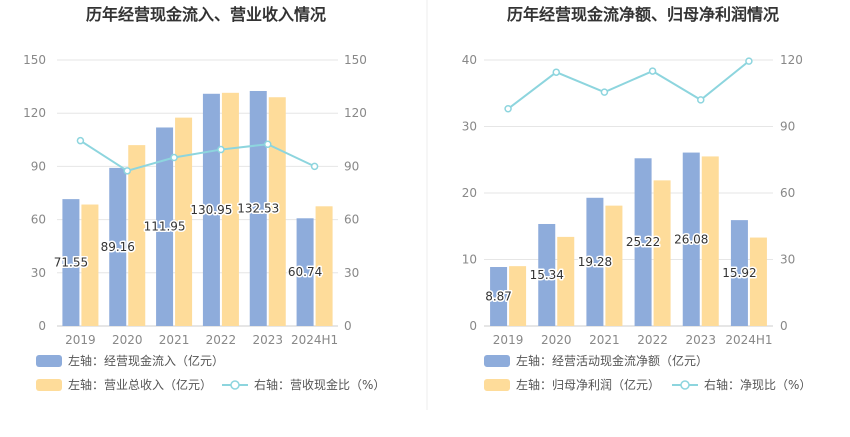 The width and height of the screenshot is (850, 437). I want to click on bar-data-label: 15.92, so click(739, 273).